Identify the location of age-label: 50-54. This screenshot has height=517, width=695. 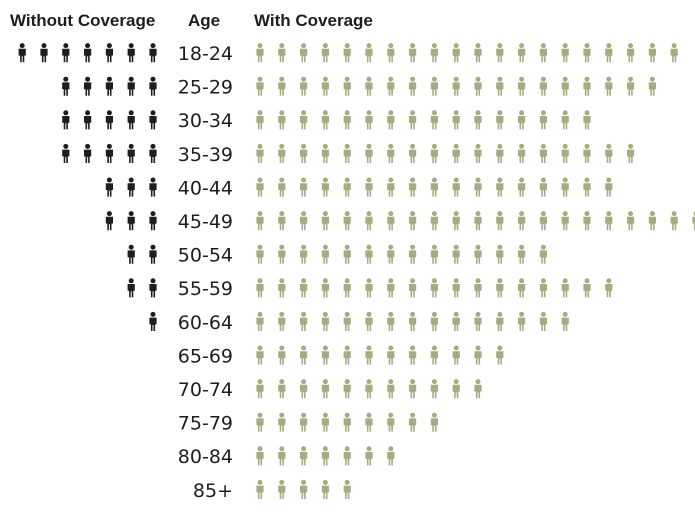
(205, 256).